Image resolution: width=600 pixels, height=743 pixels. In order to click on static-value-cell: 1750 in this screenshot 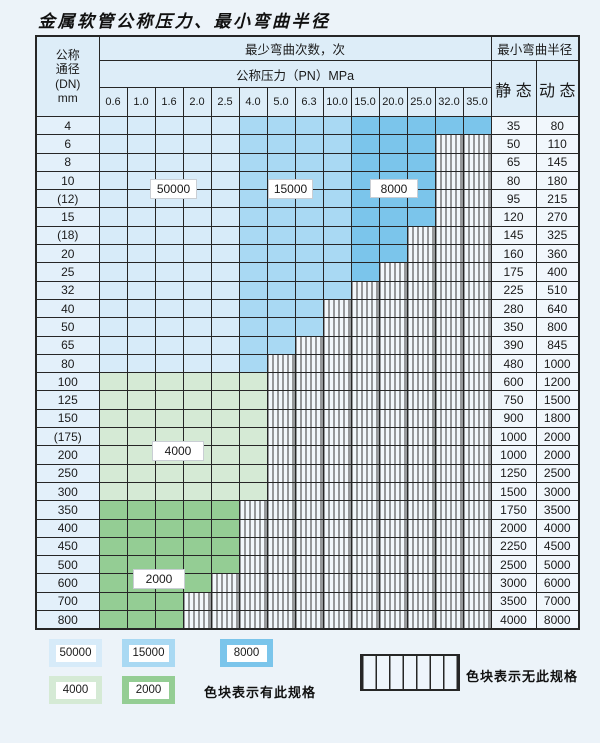, I will do `click(513, 510)`.